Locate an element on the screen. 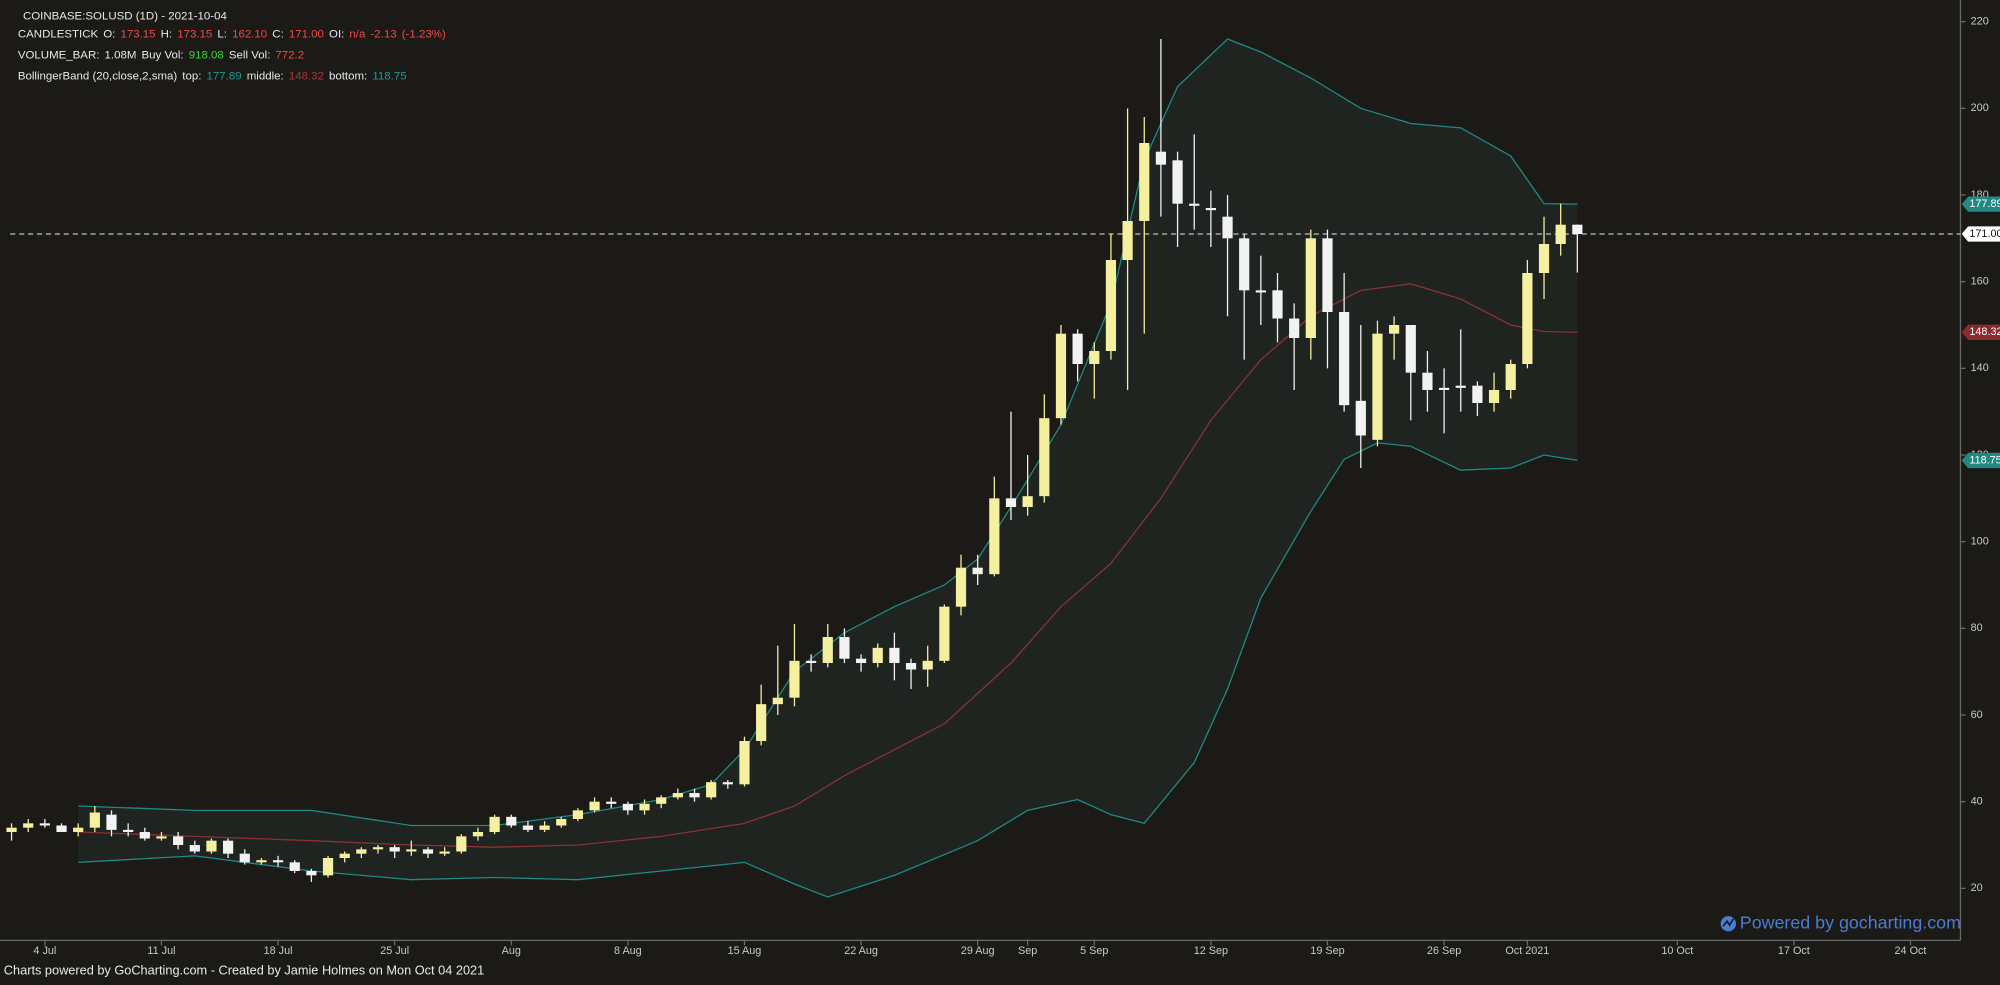  legend-label: middle: is located at coordinates (265, 77).